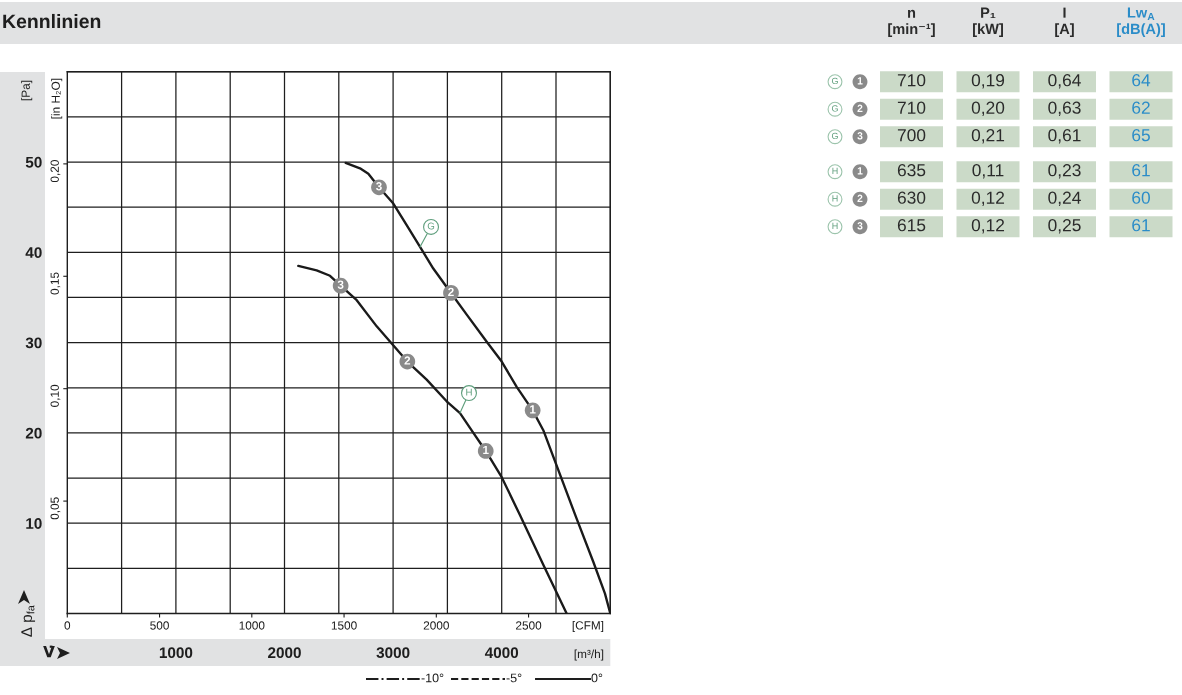  Describe the element at coordinates (55, 508) in the screenshot. I see `y2-tick-label: 0,05` at that location.